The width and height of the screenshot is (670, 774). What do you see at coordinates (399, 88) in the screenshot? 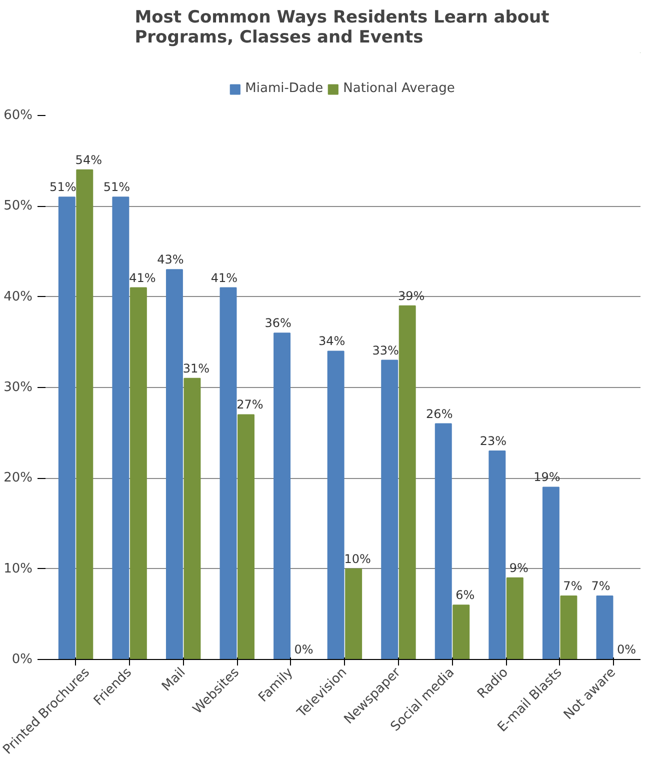
I see `legend-label: National Average` at bounding box center [399, 88].